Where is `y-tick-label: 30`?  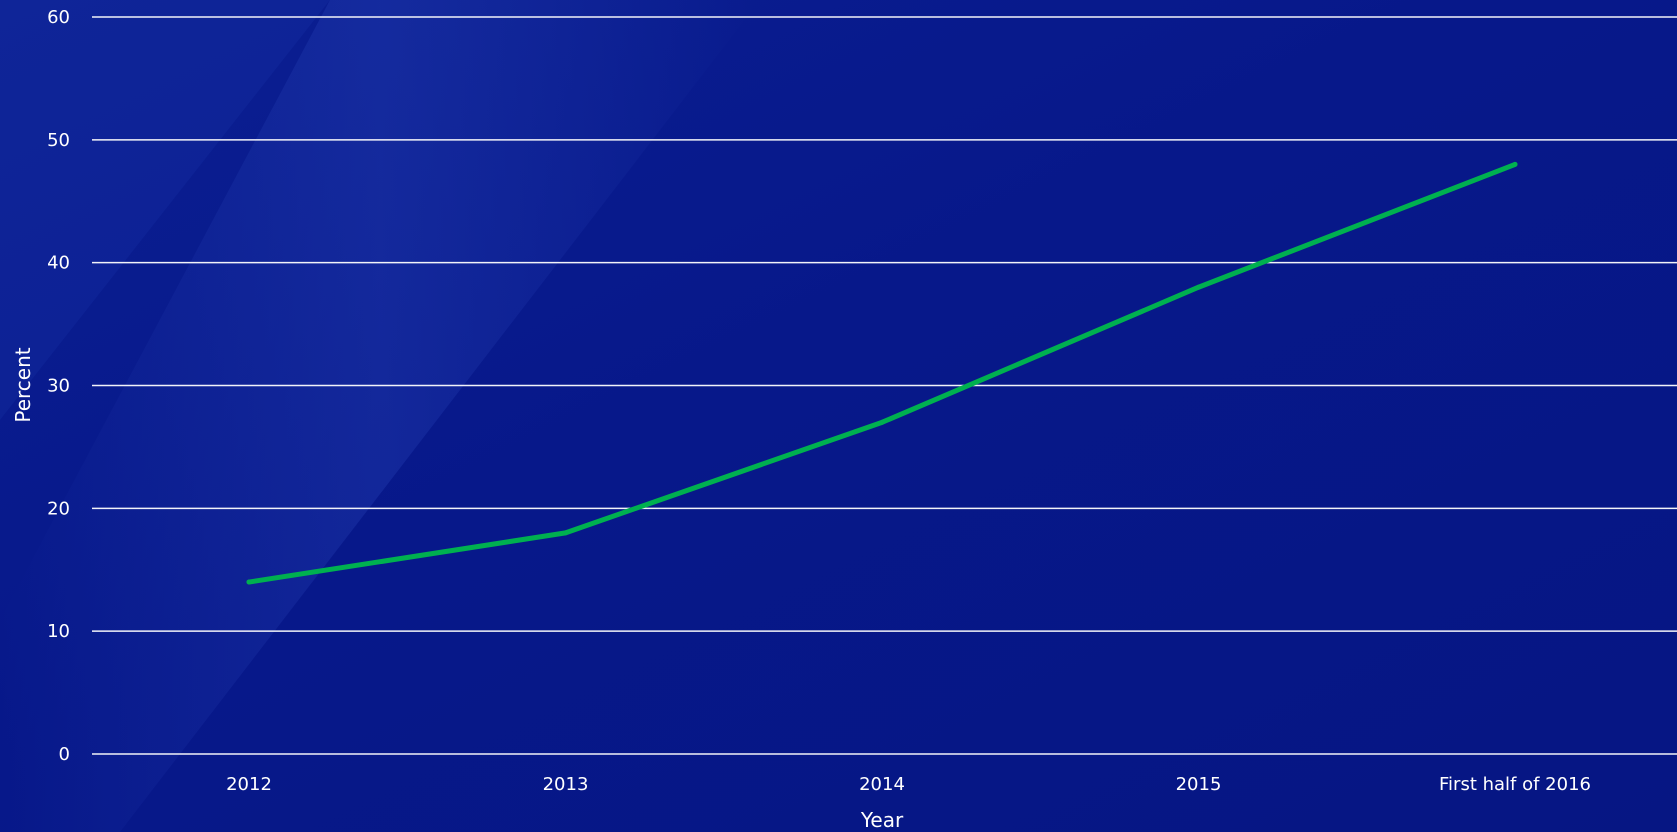 y-tick-label: 30 is located at coordinates (58, 386).